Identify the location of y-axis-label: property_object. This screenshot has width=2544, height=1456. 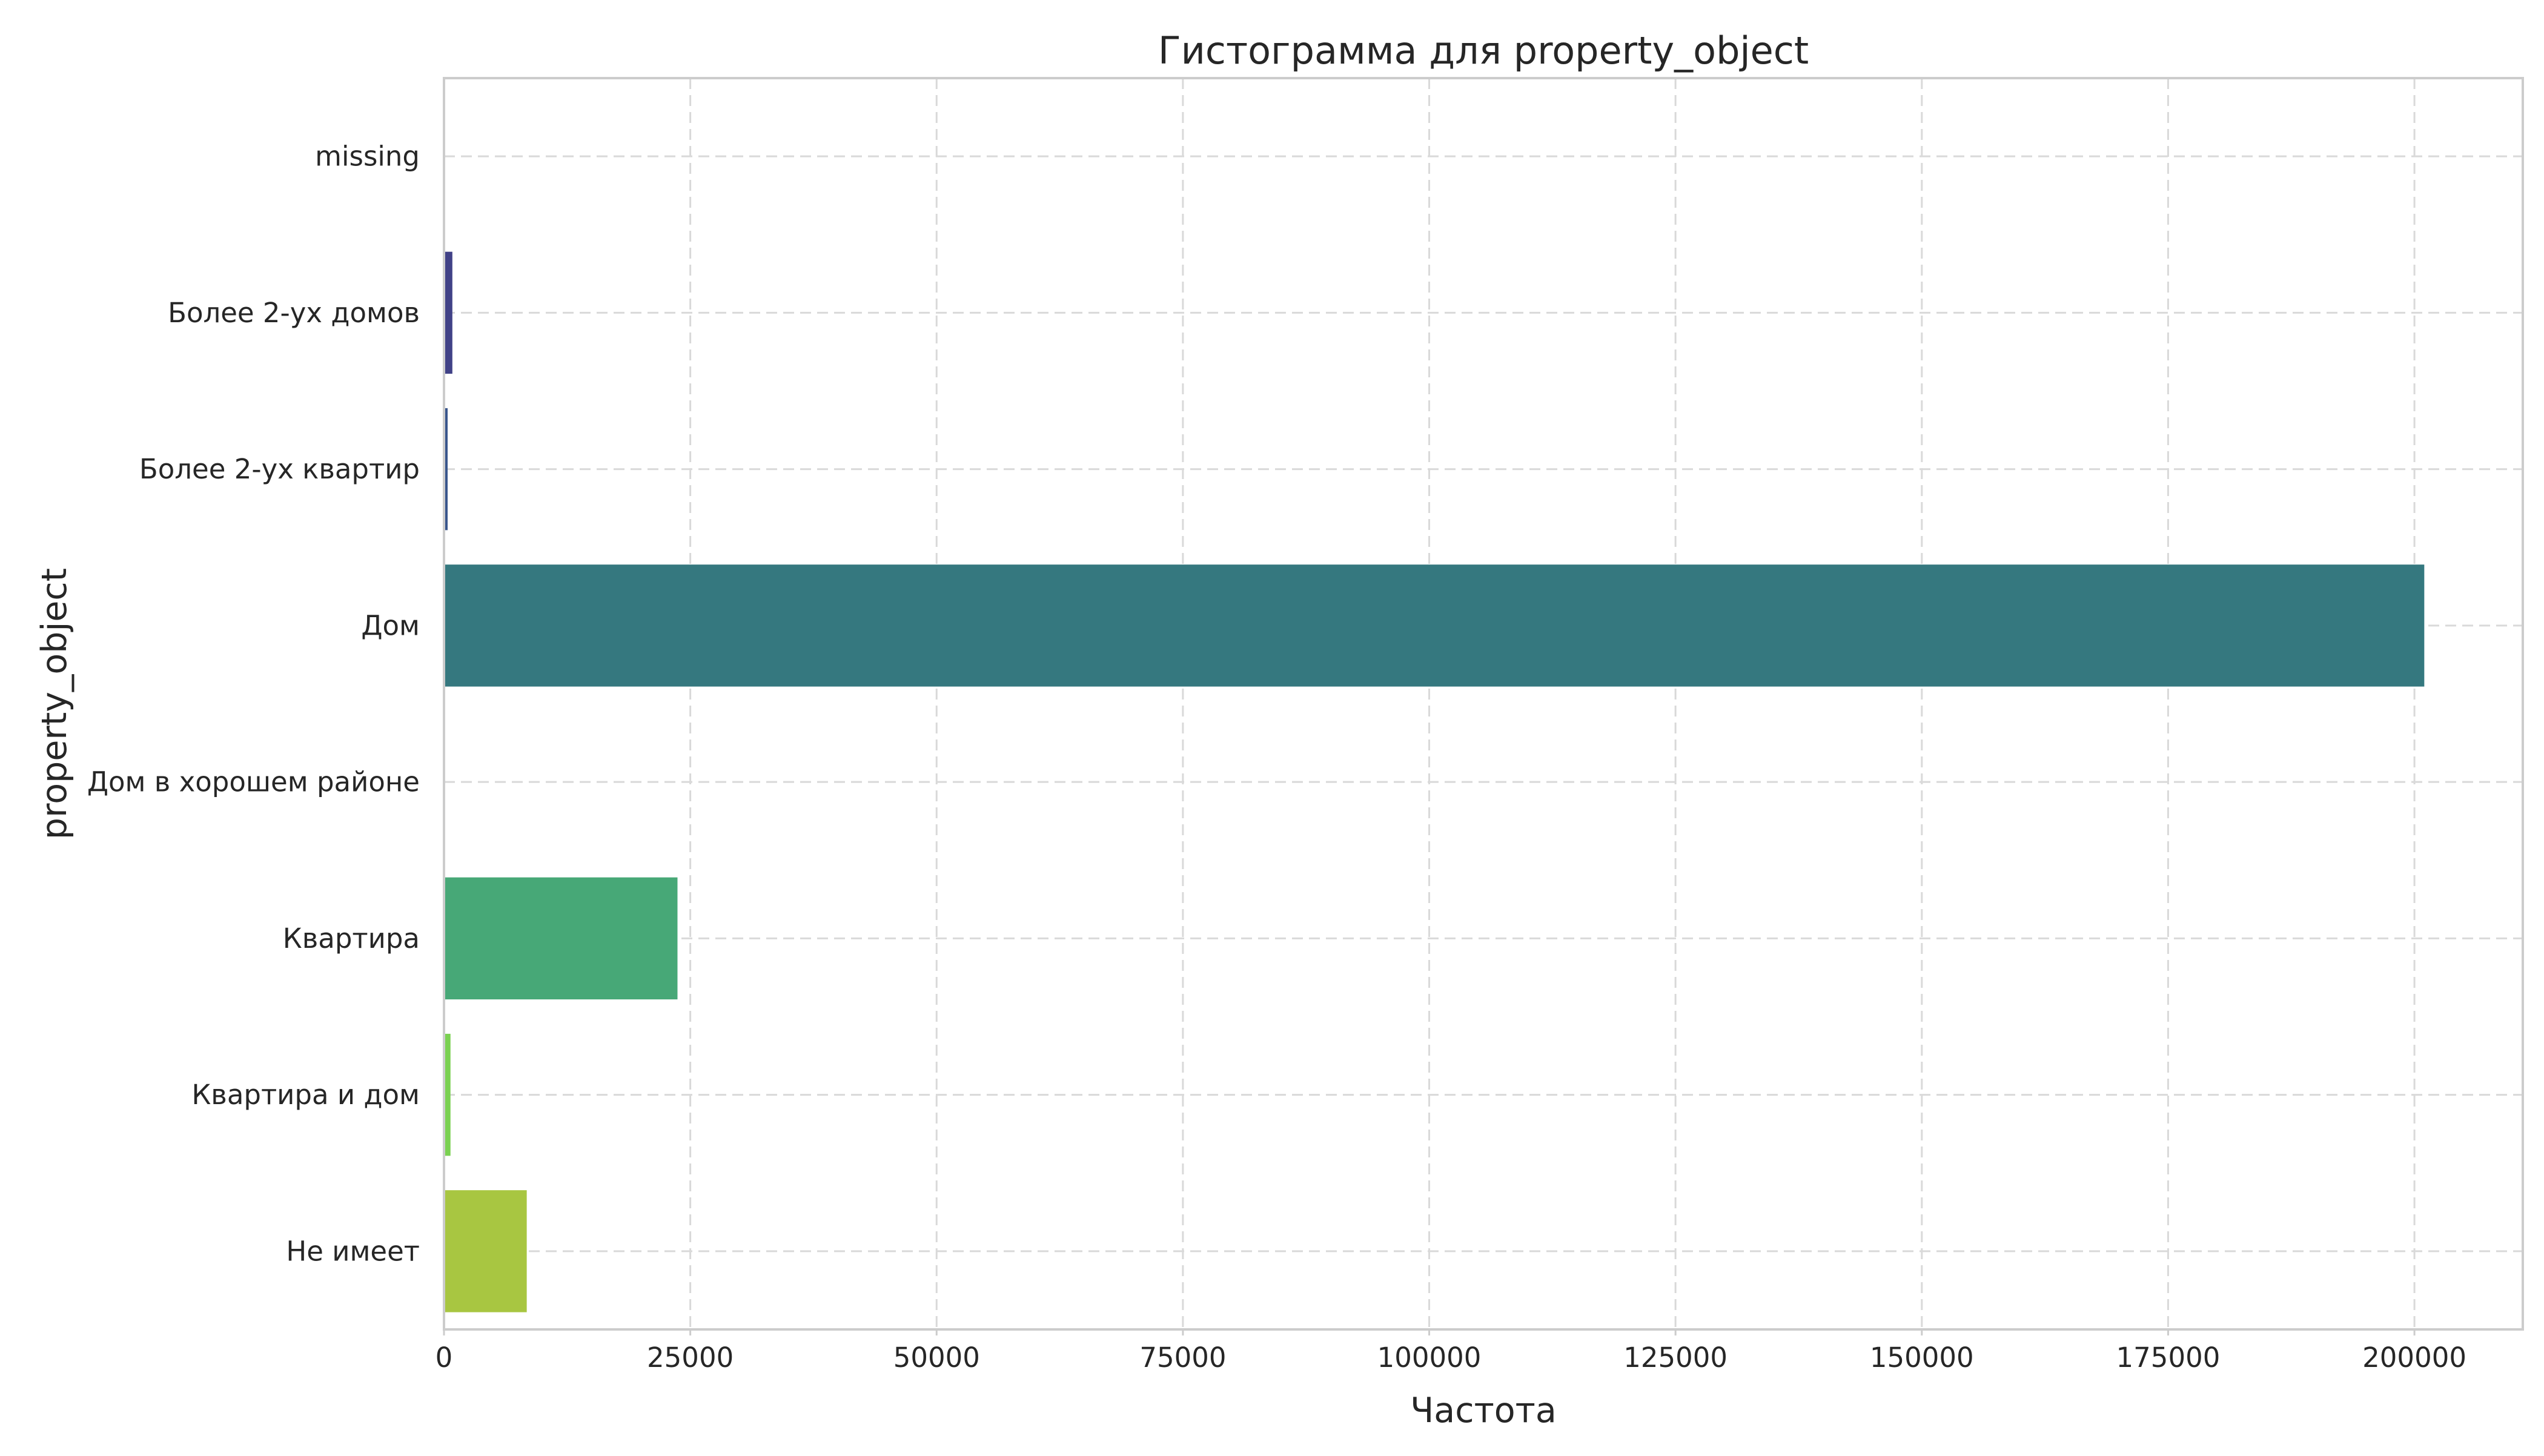
(55, 703).